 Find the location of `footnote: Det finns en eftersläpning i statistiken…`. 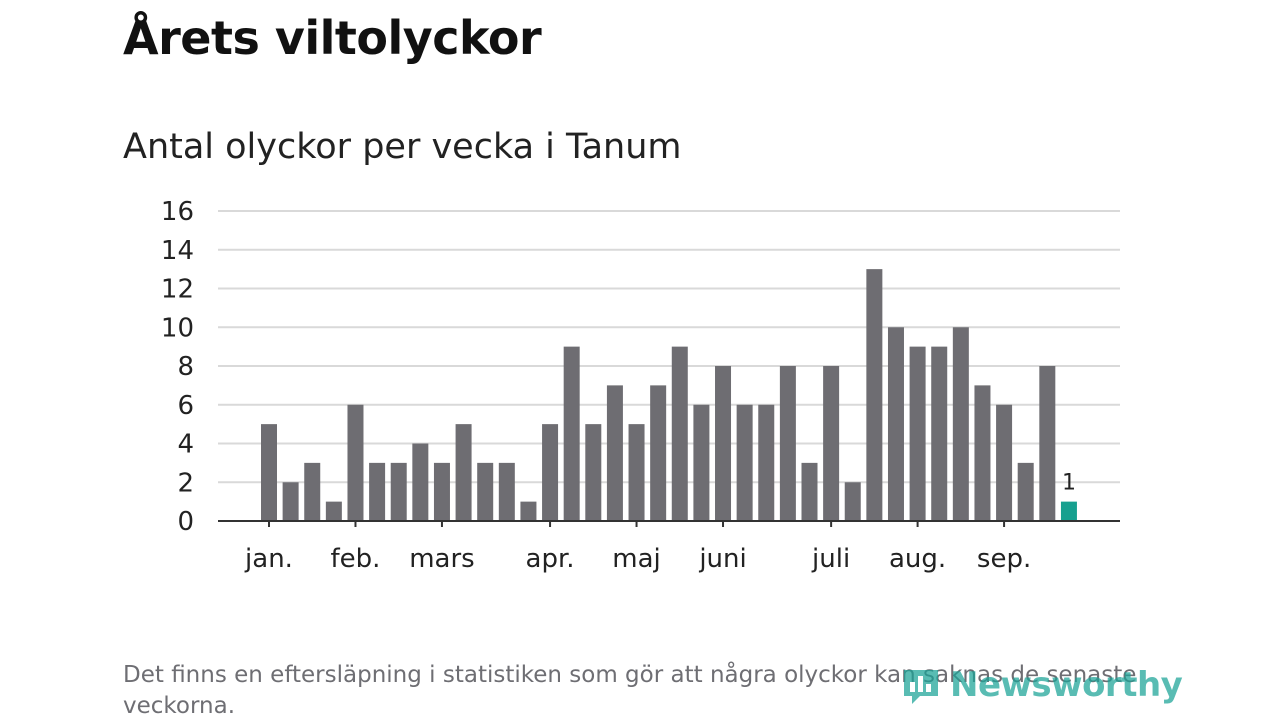

footnote: Det finns en eftersläpning i statistiken… is located at coordinates (630, 690).